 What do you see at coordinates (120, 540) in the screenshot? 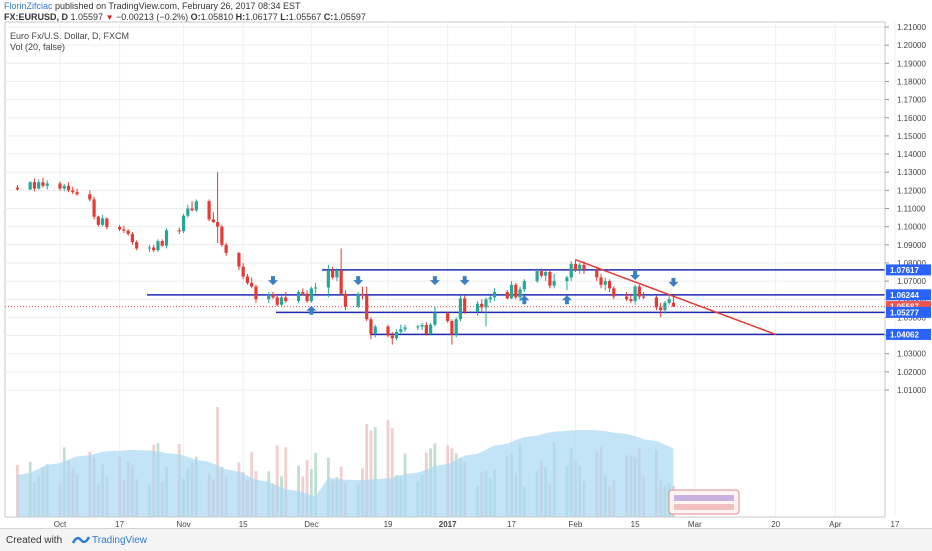
I see `tradingview-brand: TradingView` at bounding box center [120, 540].